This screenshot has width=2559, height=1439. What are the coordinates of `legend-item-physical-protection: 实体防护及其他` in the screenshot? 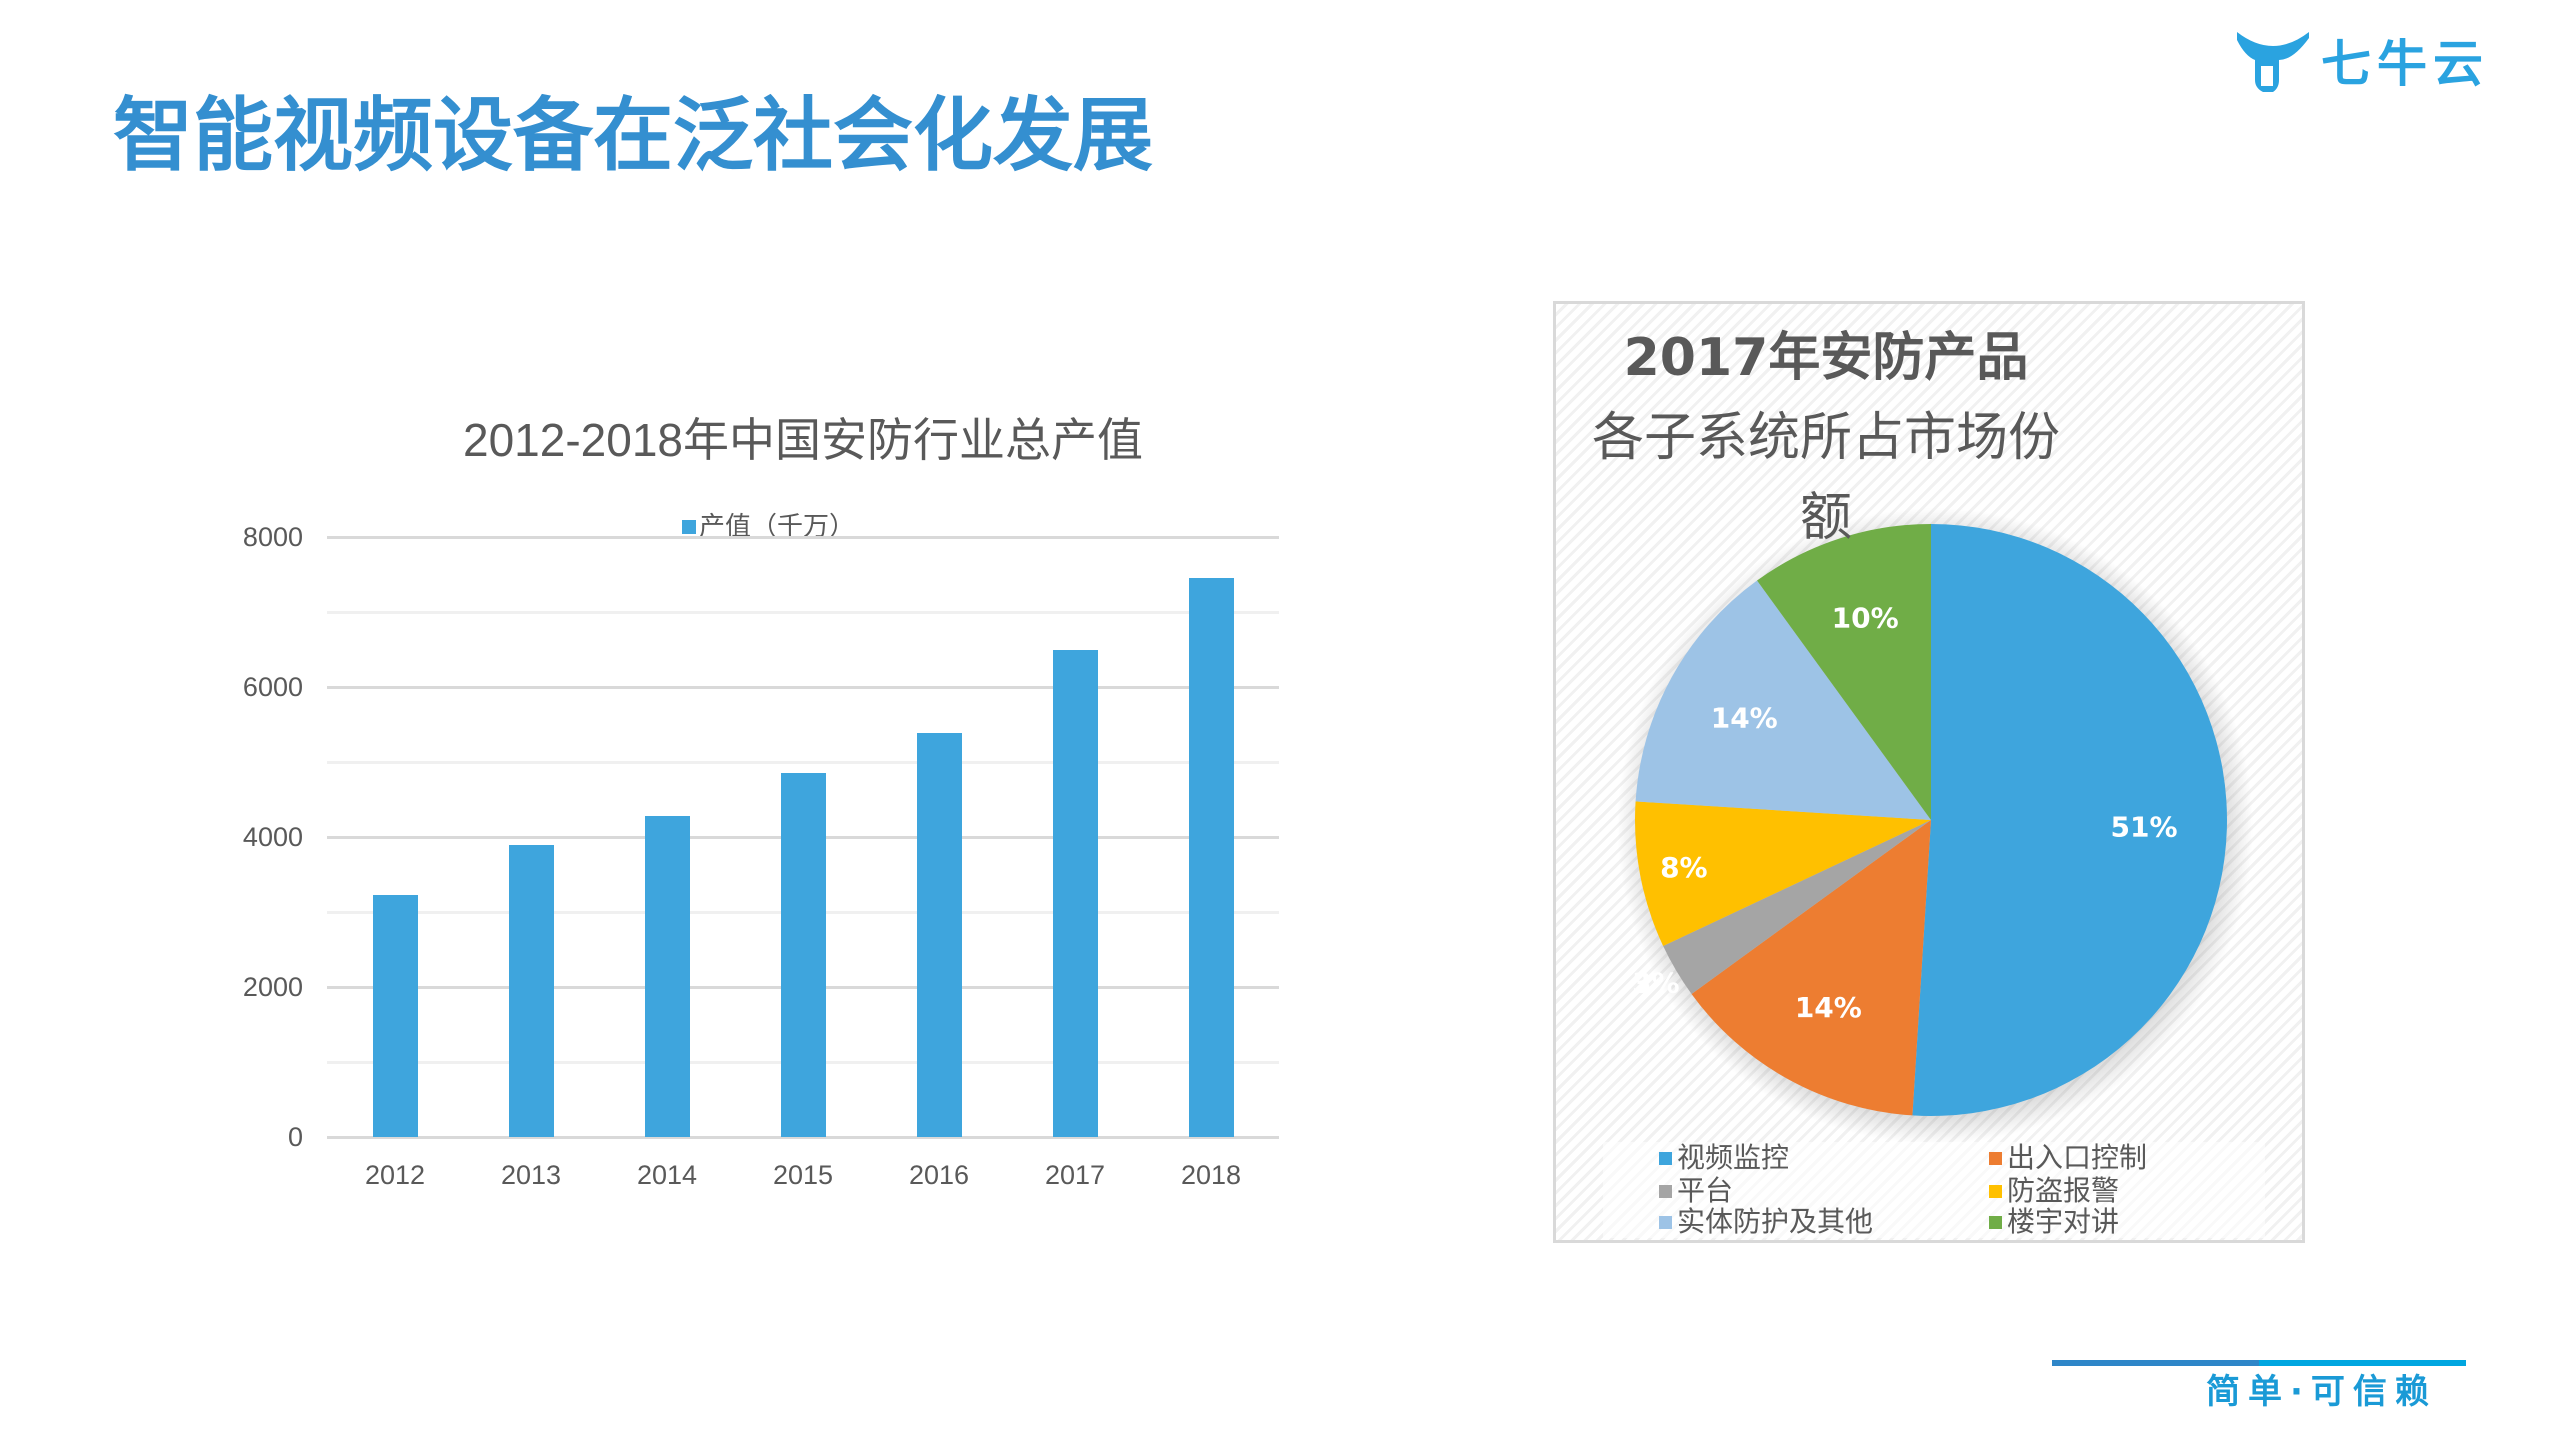 It's located at (1766, 1222).